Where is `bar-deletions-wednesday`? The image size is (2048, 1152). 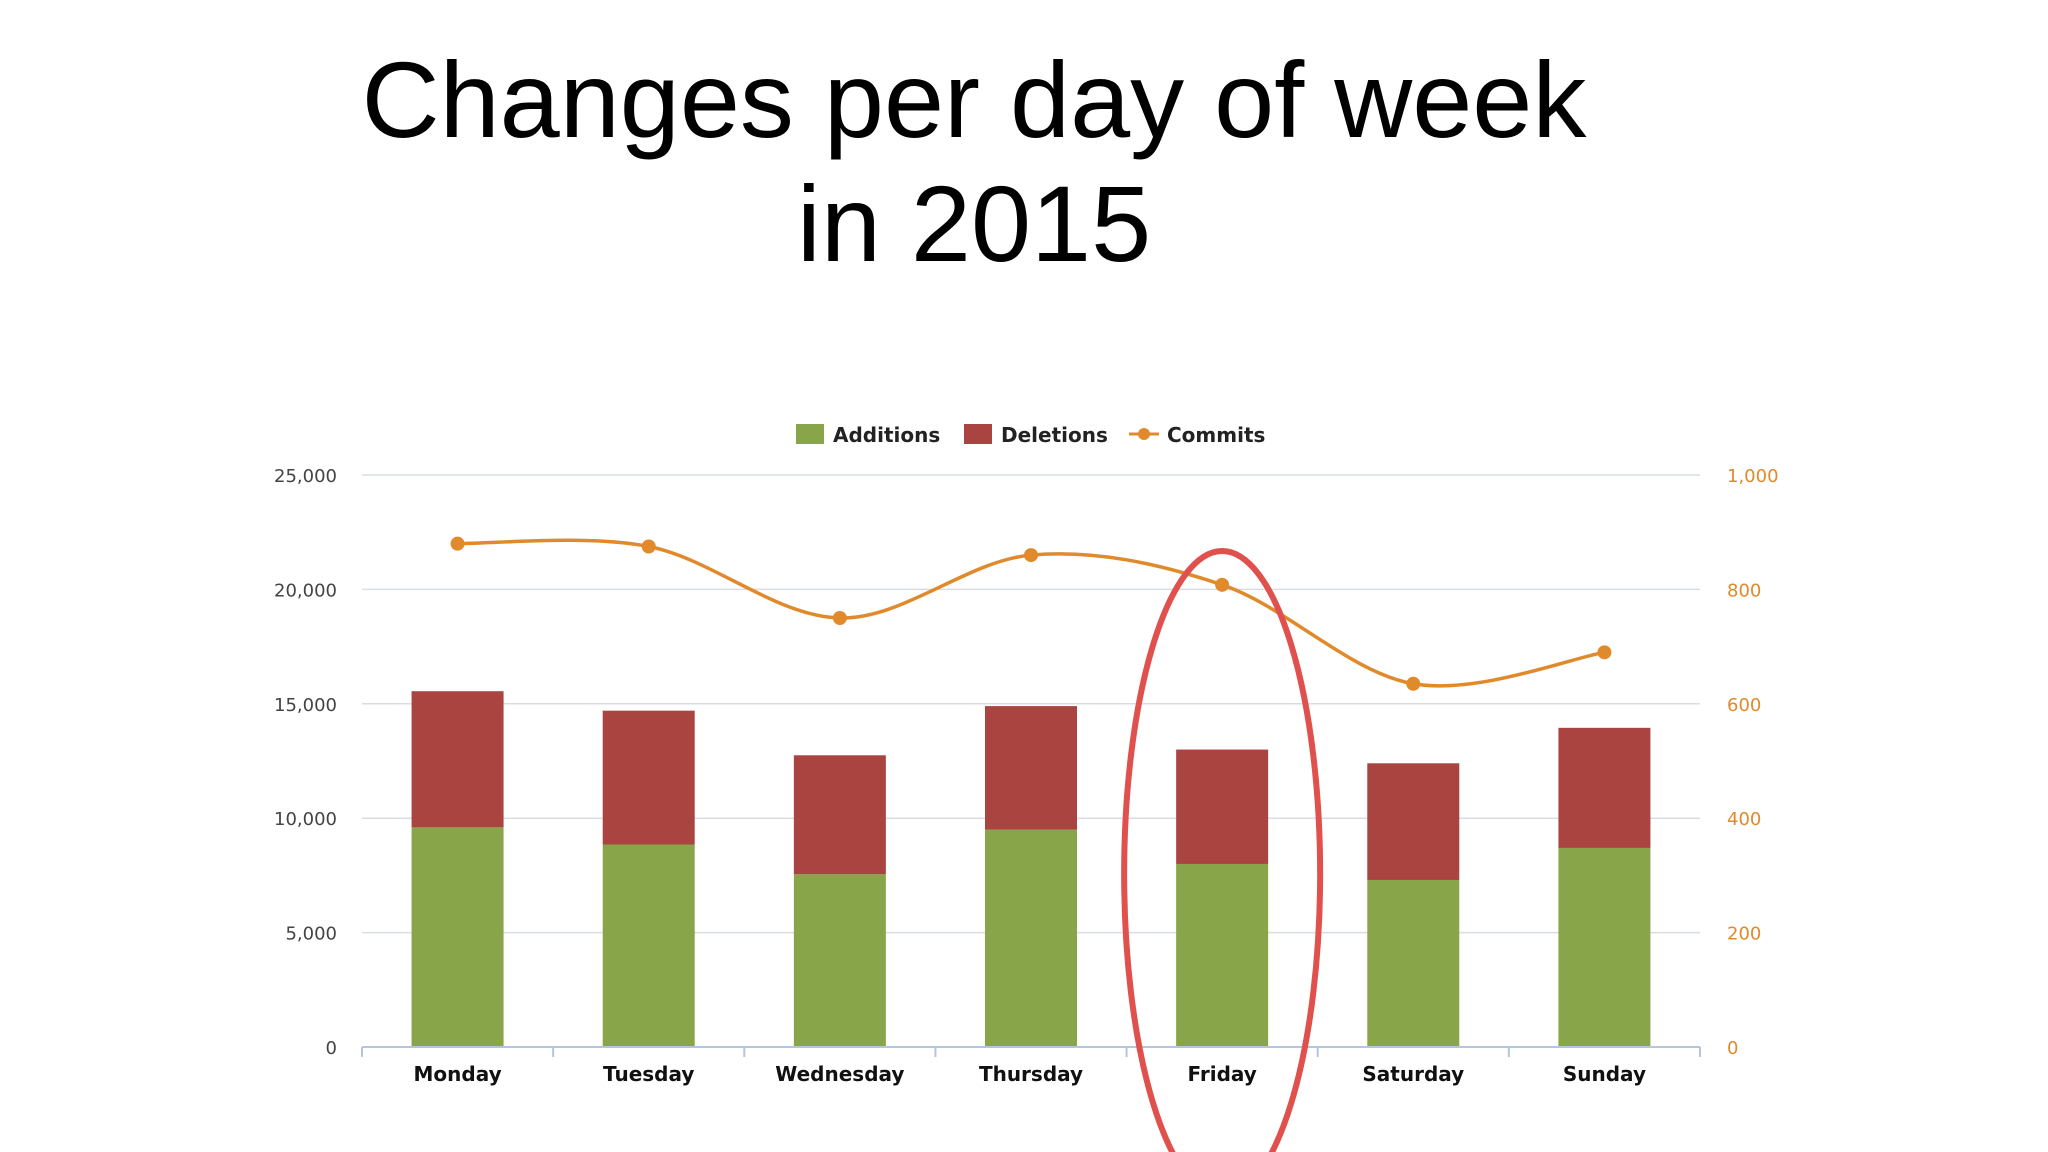 bar-deletions-wednesday is located at coordinates (839, 815).